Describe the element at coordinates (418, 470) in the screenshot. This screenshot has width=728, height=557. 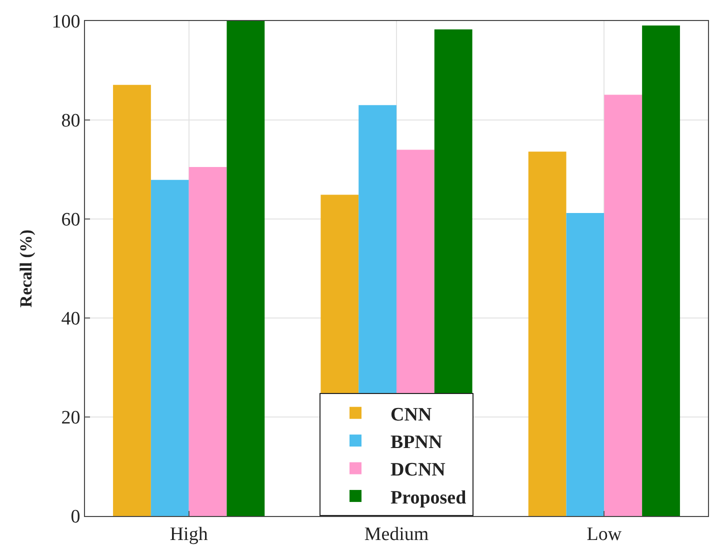
I see `legend-label: DCNN` at that location.